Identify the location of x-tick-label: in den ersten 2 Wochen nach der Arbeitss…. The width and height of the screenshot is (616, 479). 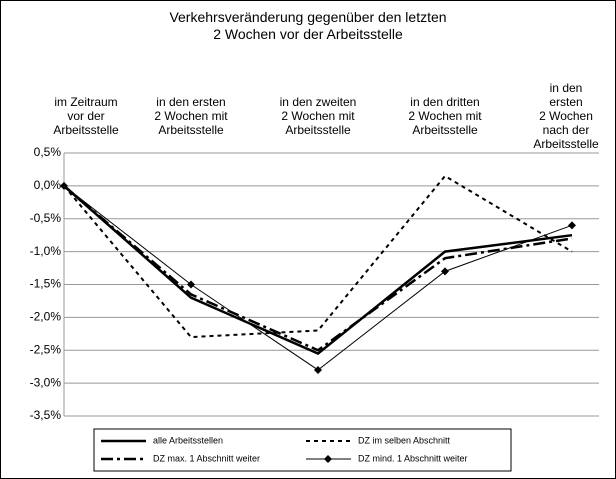
(566, 116).